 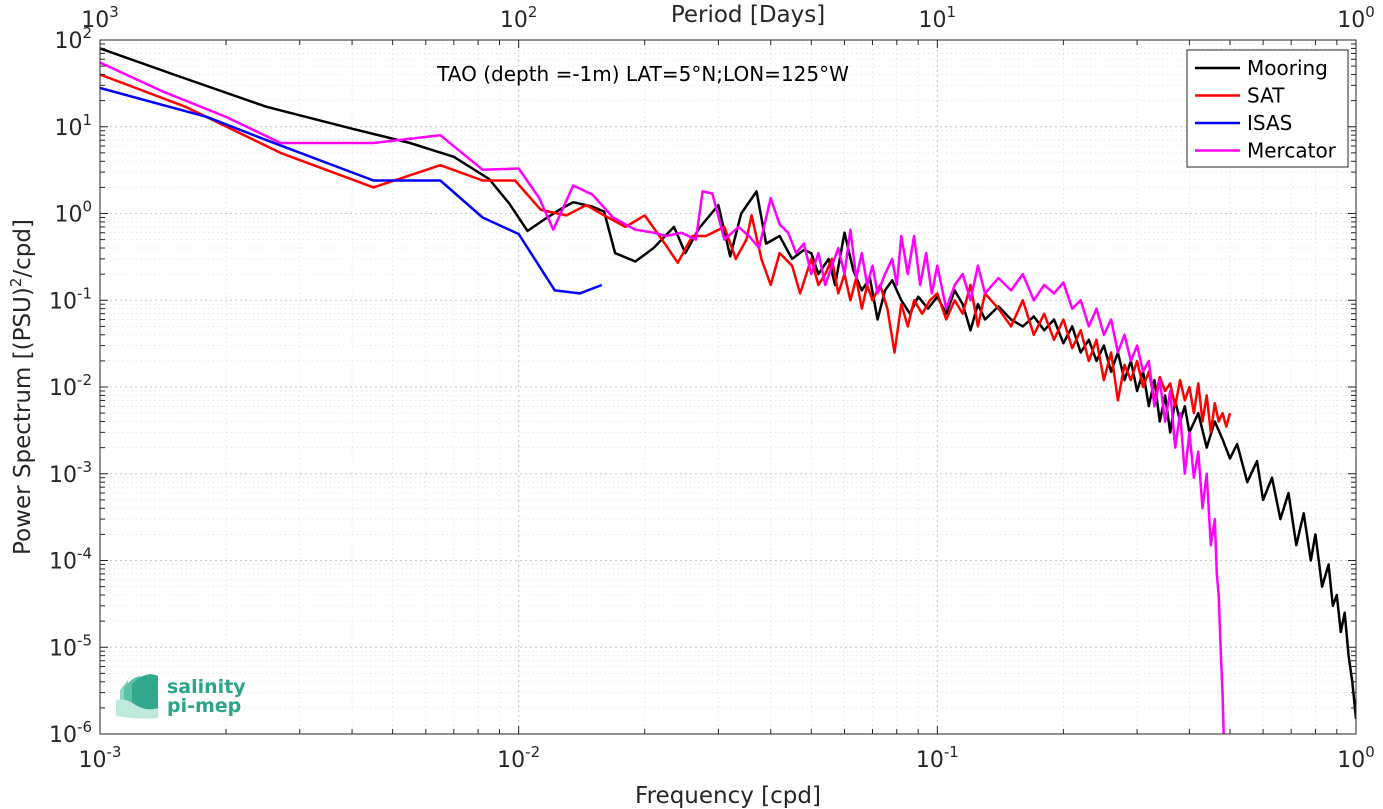 I want to click on y-tick-label-exponent: -1, so click(x=84, y=293).